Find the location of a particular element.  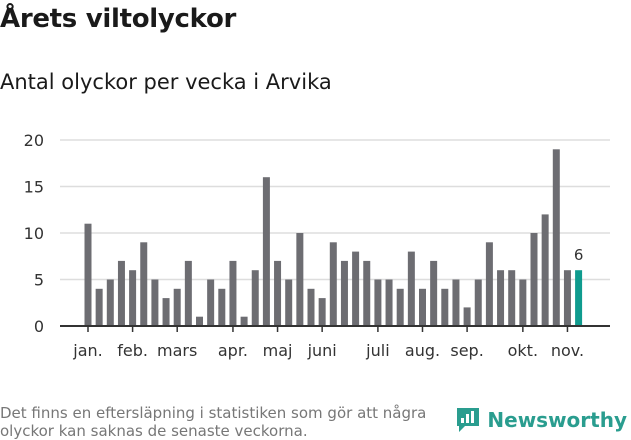

y-tick-label: 10 is located at coordinates (34, 233).